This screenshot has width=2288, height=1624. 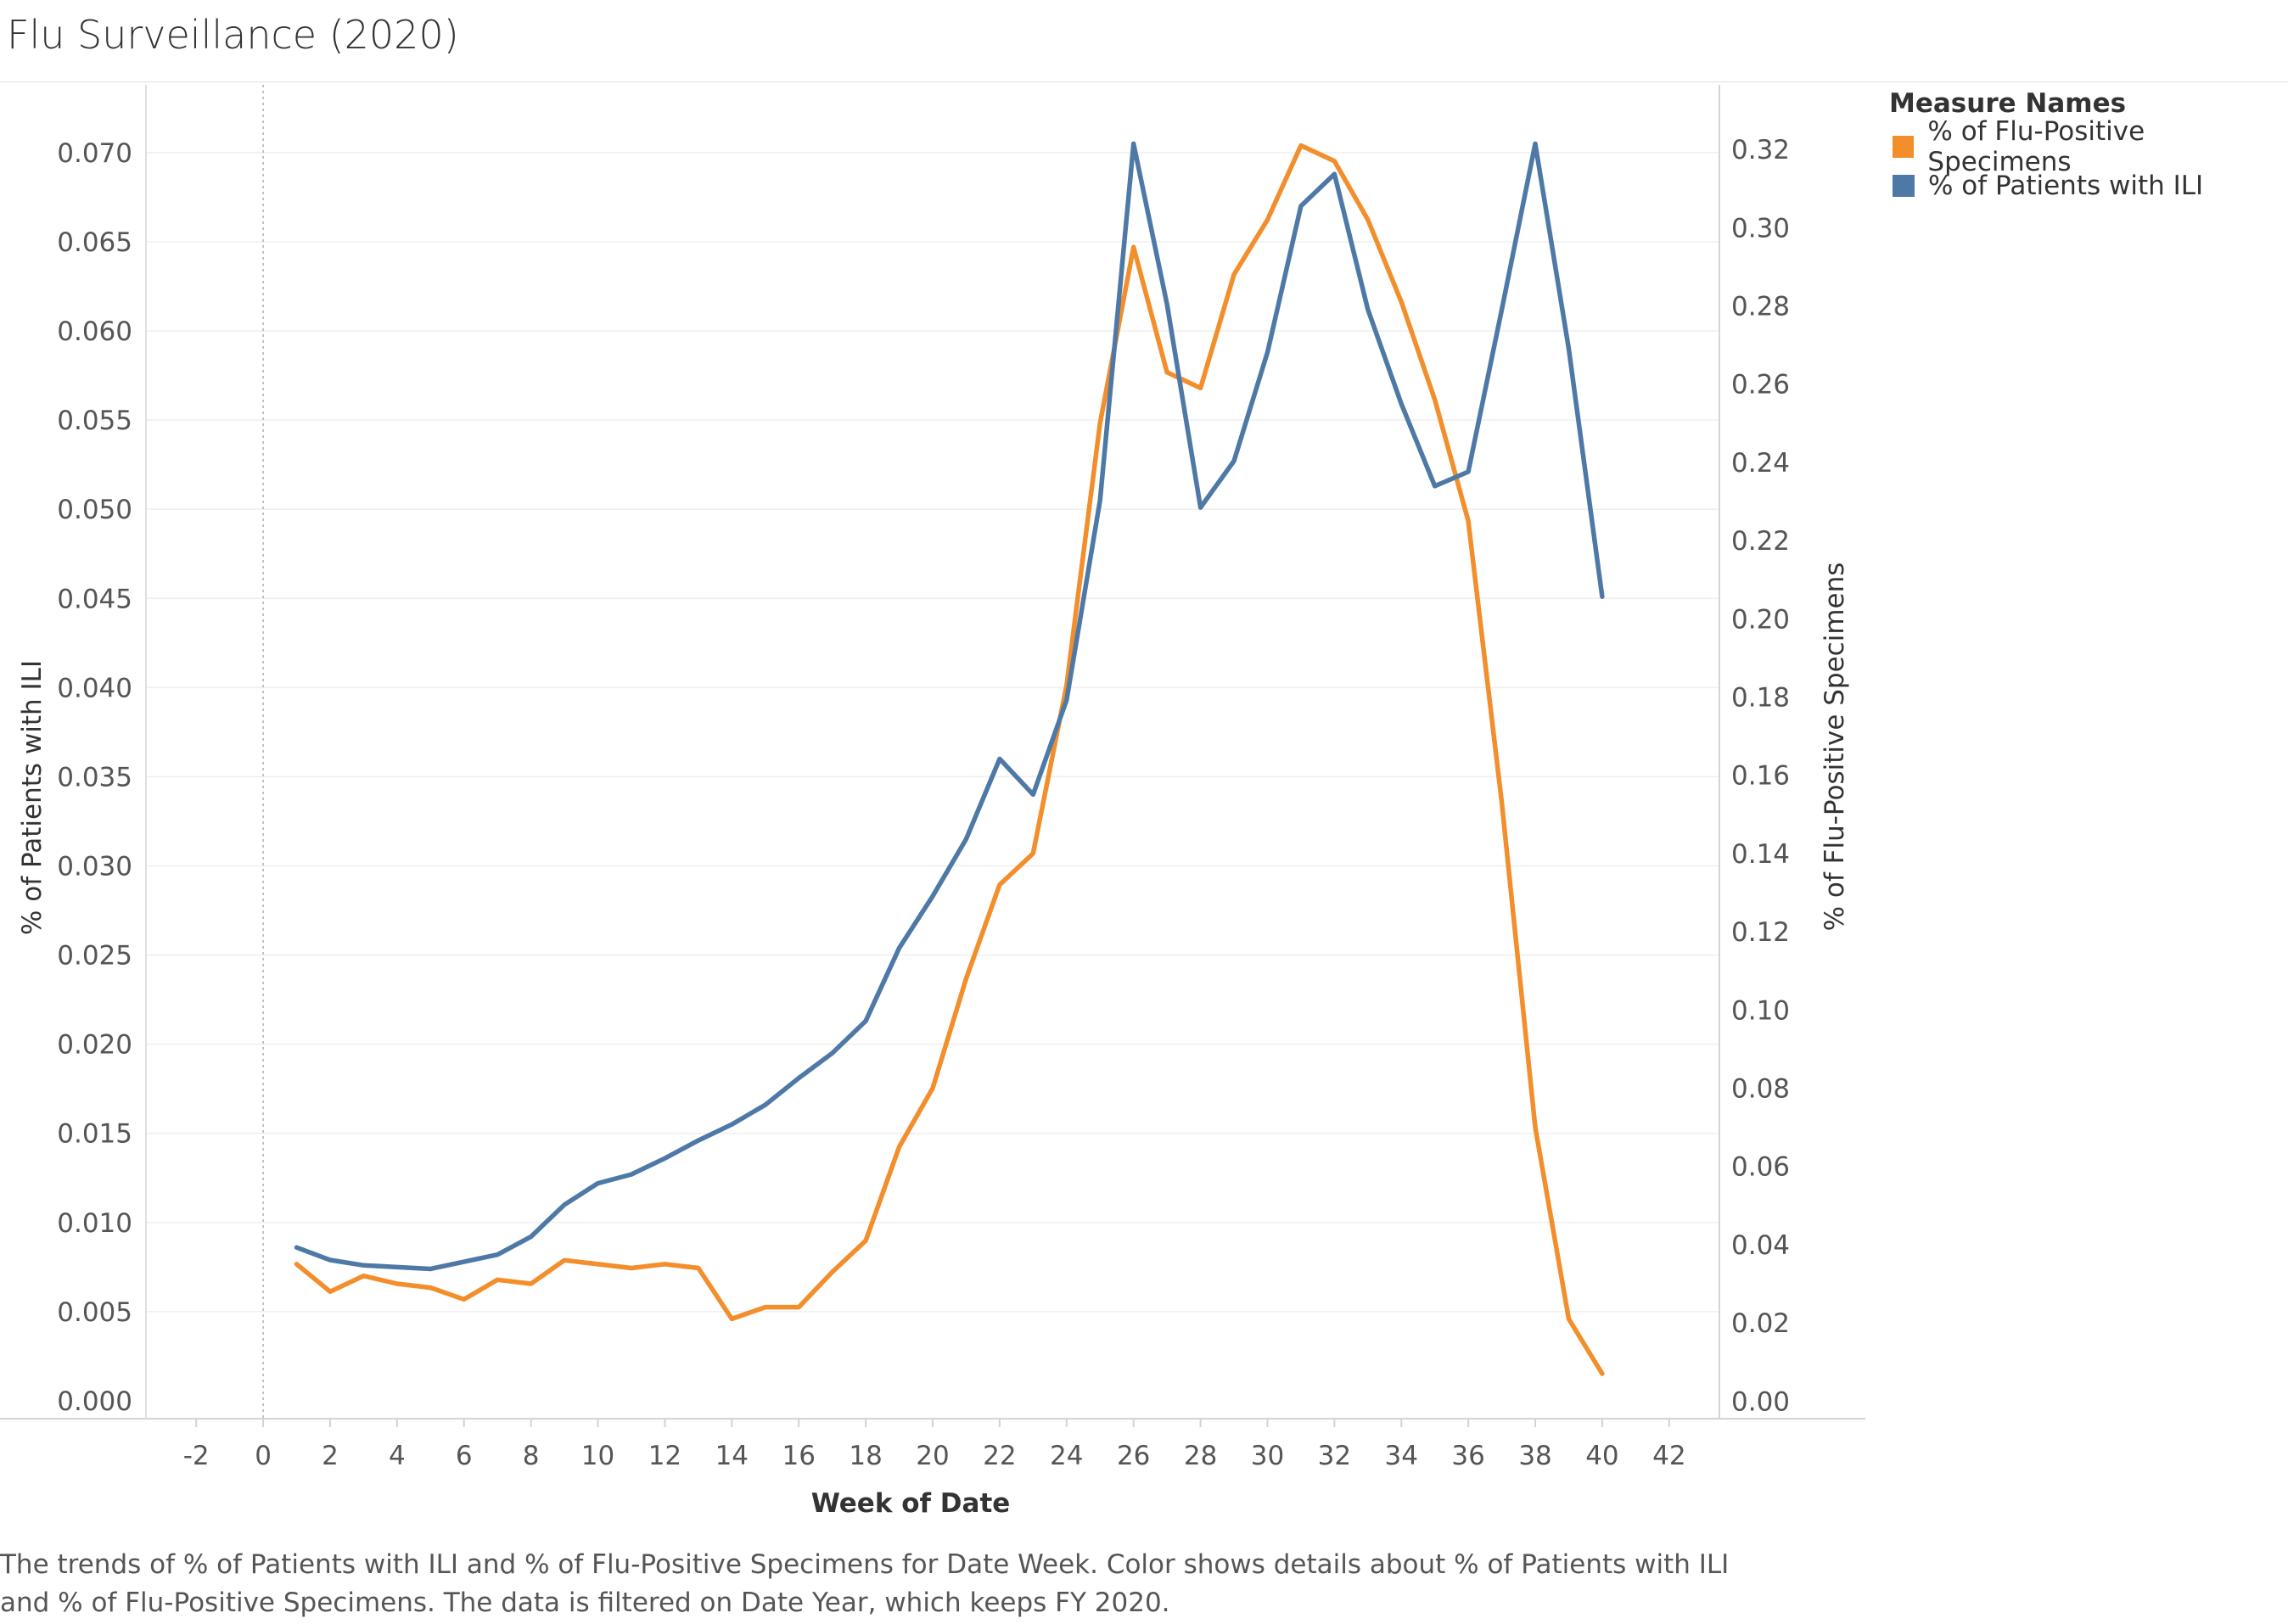 What do you see at coordinates (94, 957) in the screenshot?
I see `y-tick-label-left: 0.025` at bounding box center [94, 957].